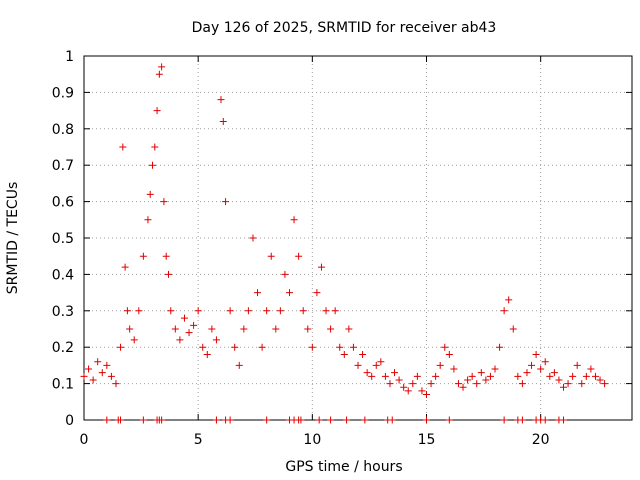  I want to click on x-tick-label: 0, so click(84, 440).